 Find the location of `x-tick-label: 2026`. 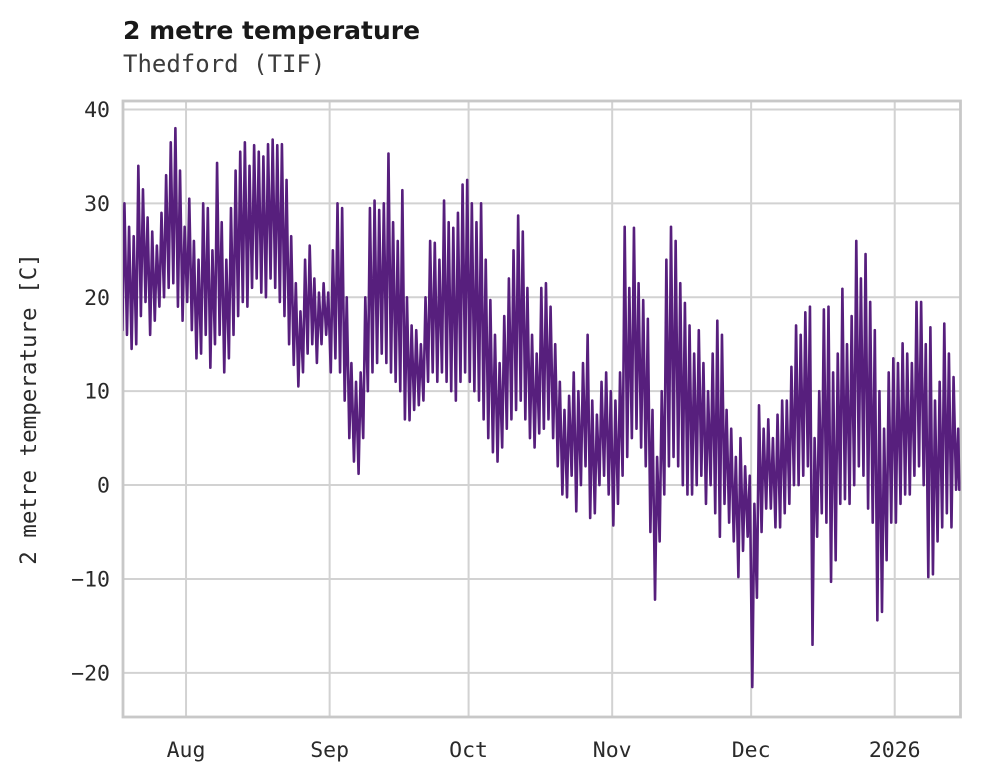

x-tick-label: 2026 is located at coordinates (895, 750).